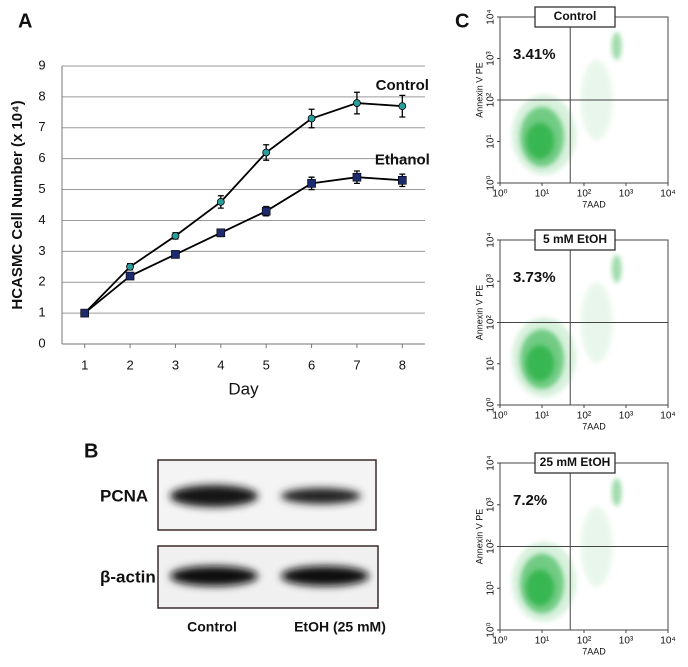  What do you see at coordinates (402, 85) in the screenshot?
I see `series-label: Control` at bounding box center [402, 85].